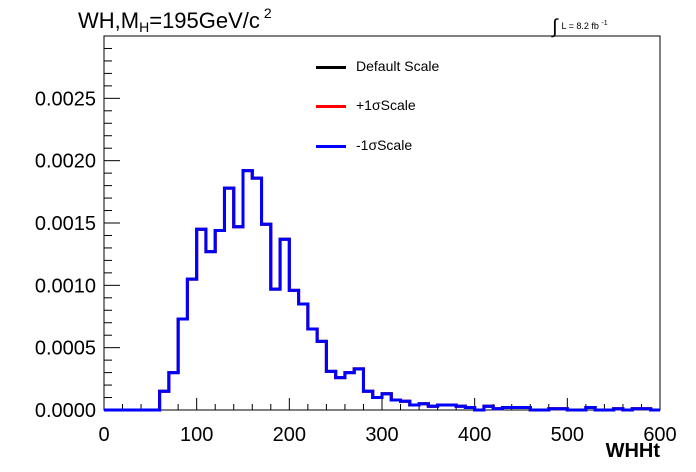 The image size is (696, 472). I want to click on luminosity-label: ∫ L = 8.2 fb -1, so click(580, 25).